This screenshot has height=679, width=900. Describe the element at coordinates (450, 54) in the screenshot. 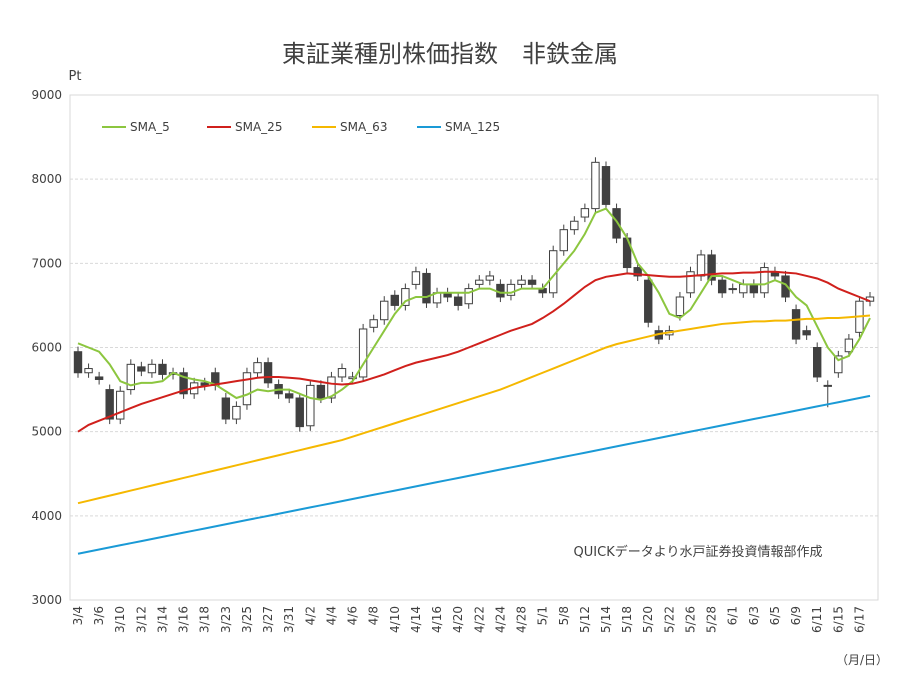

I see `chart-title: 東証業種別株価指数 非鉄金属` at that location.